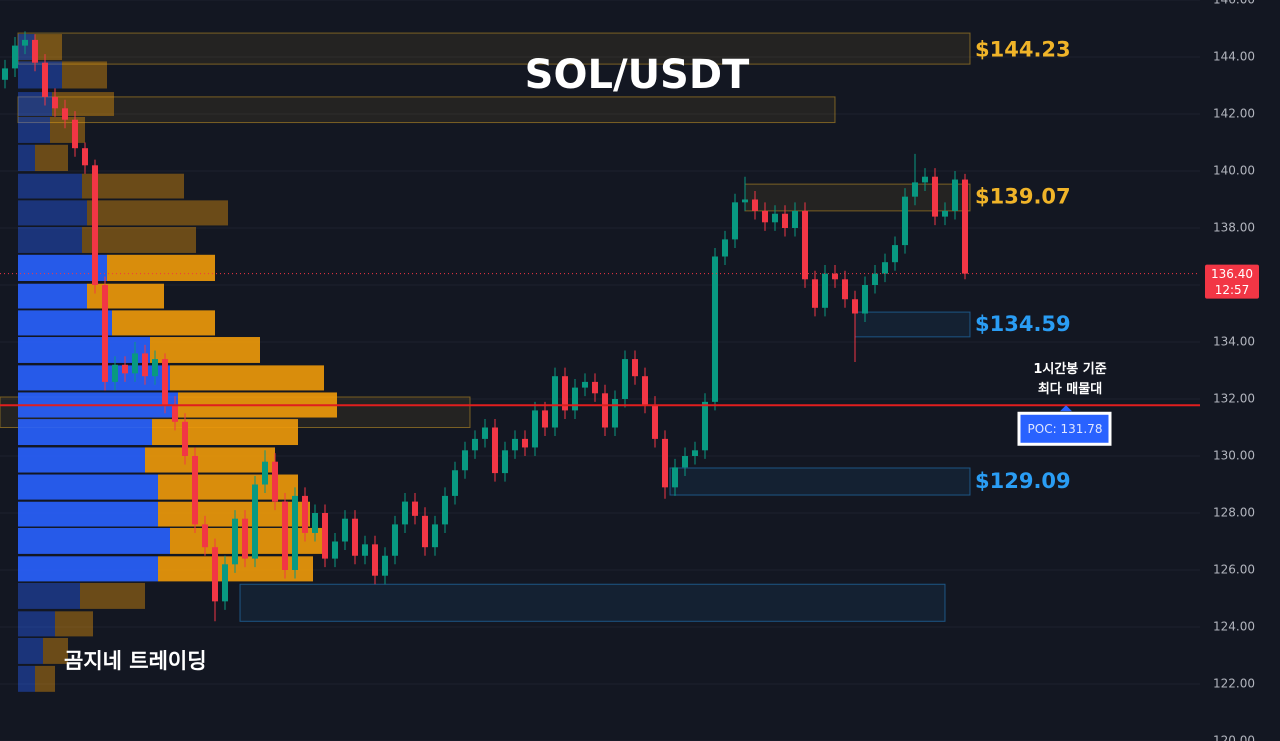  What do you see at coordinates (637, 75) in the screenshot?
I see `chart-title: SOL/USDT` at bounding box center [637, 75].